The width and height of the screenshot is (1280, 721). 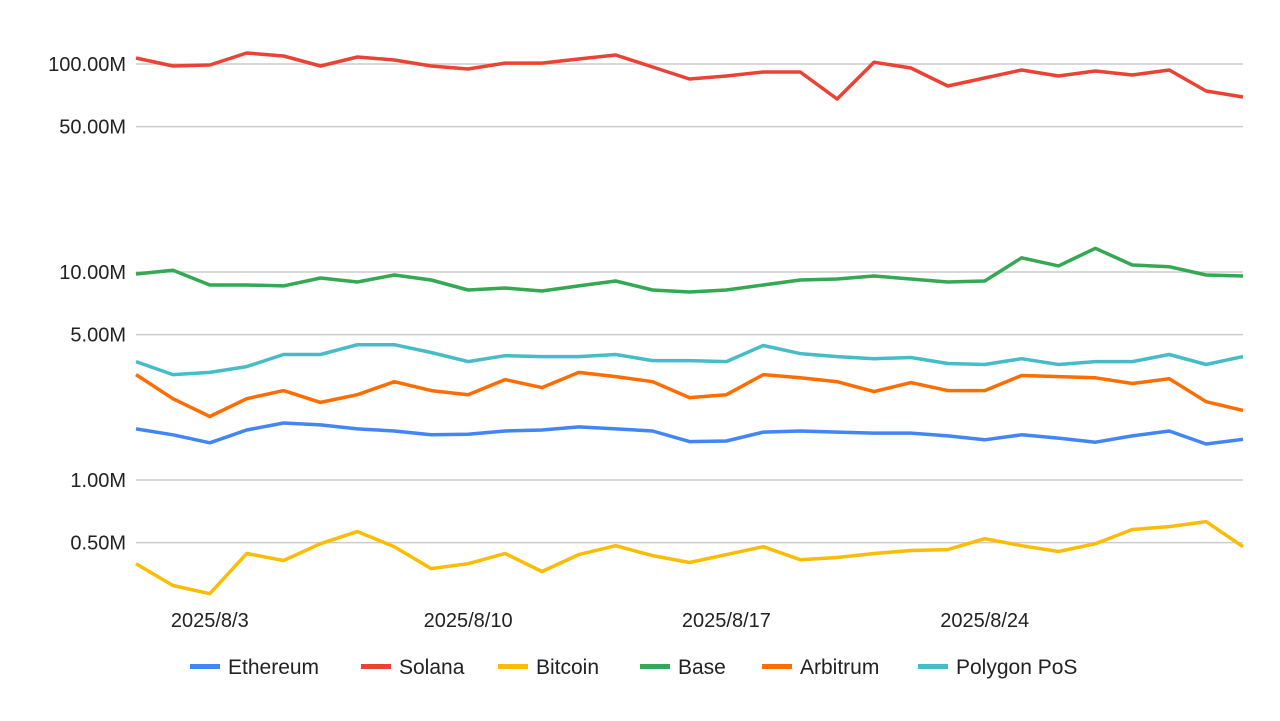 What do you see at coordinates (1016, 667) in the screenshot?
I see `legend-label: Polygon PoS` at bounding box center [1016, 667].